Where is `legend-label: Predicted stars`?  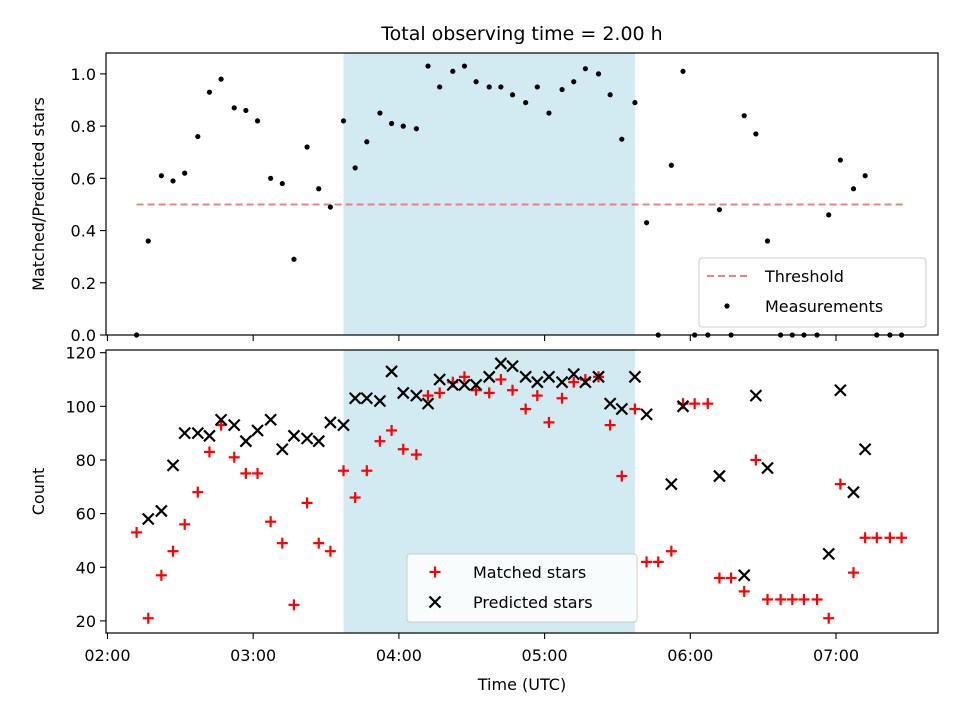
legend-label: Predicted stars is located at coordinates (533, 602).